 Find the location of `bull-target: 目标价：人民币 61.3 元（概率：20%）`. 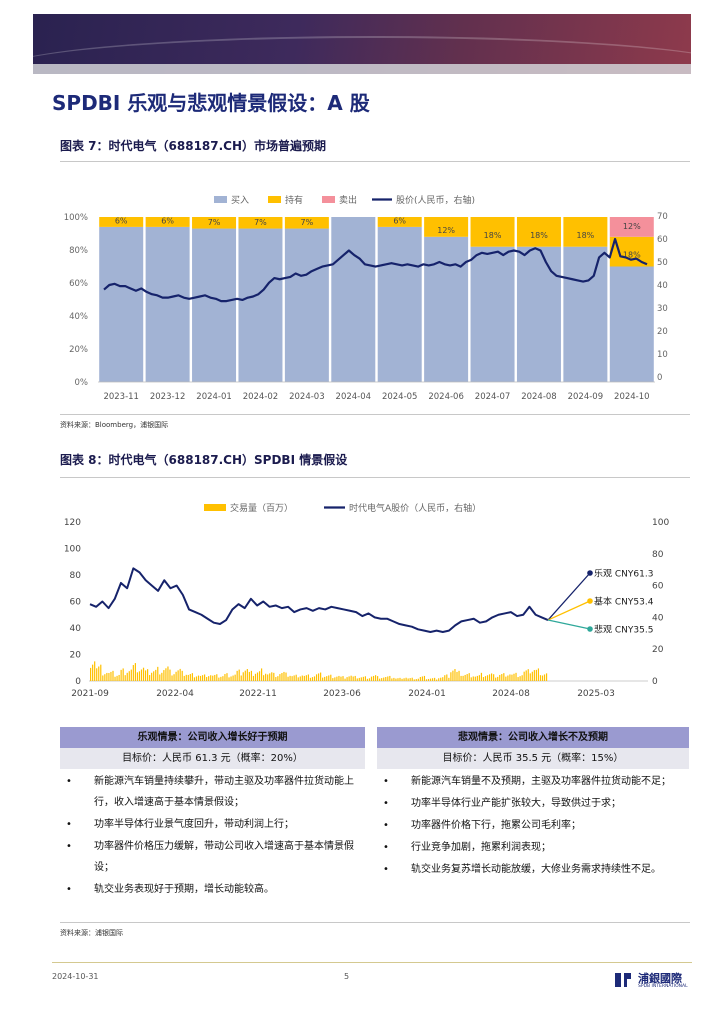

bull-target: 目标价：人民币 61.3 元（概率：20%） is located at coordinates (212, 758).